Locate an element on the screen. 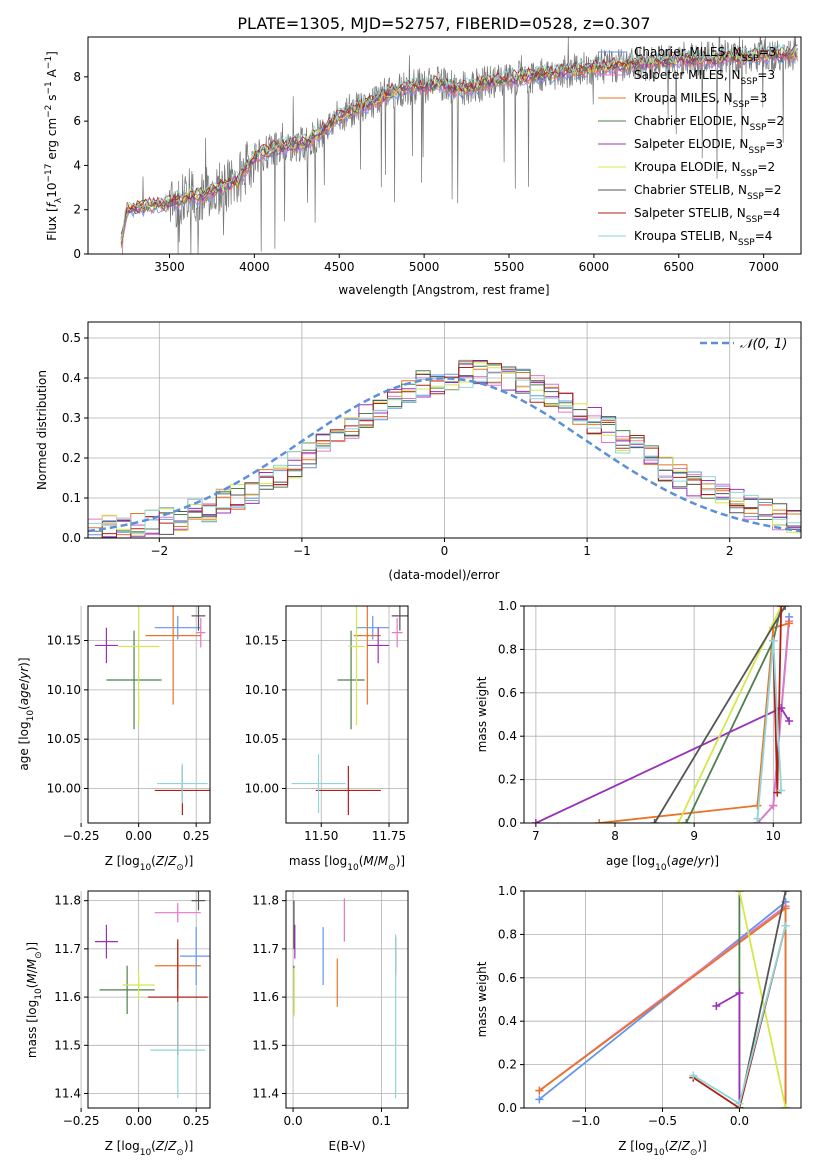 This screenshot has height=1170, width=819. x-tick-label: 8 is located at coordinates (615, 836).